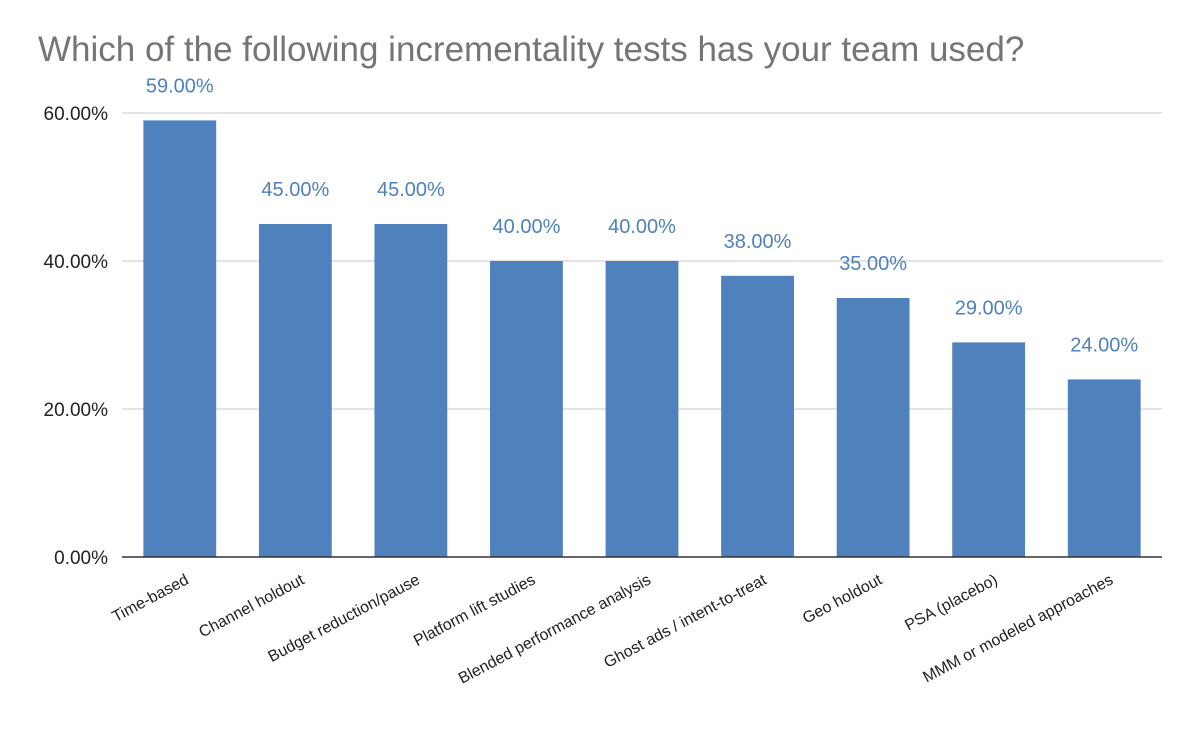 This screenshot has height=742, width=1200. Describe the element at coordinates (76, 410) in the screenshot. I see `y-tick-label: 20.00%` at that location.